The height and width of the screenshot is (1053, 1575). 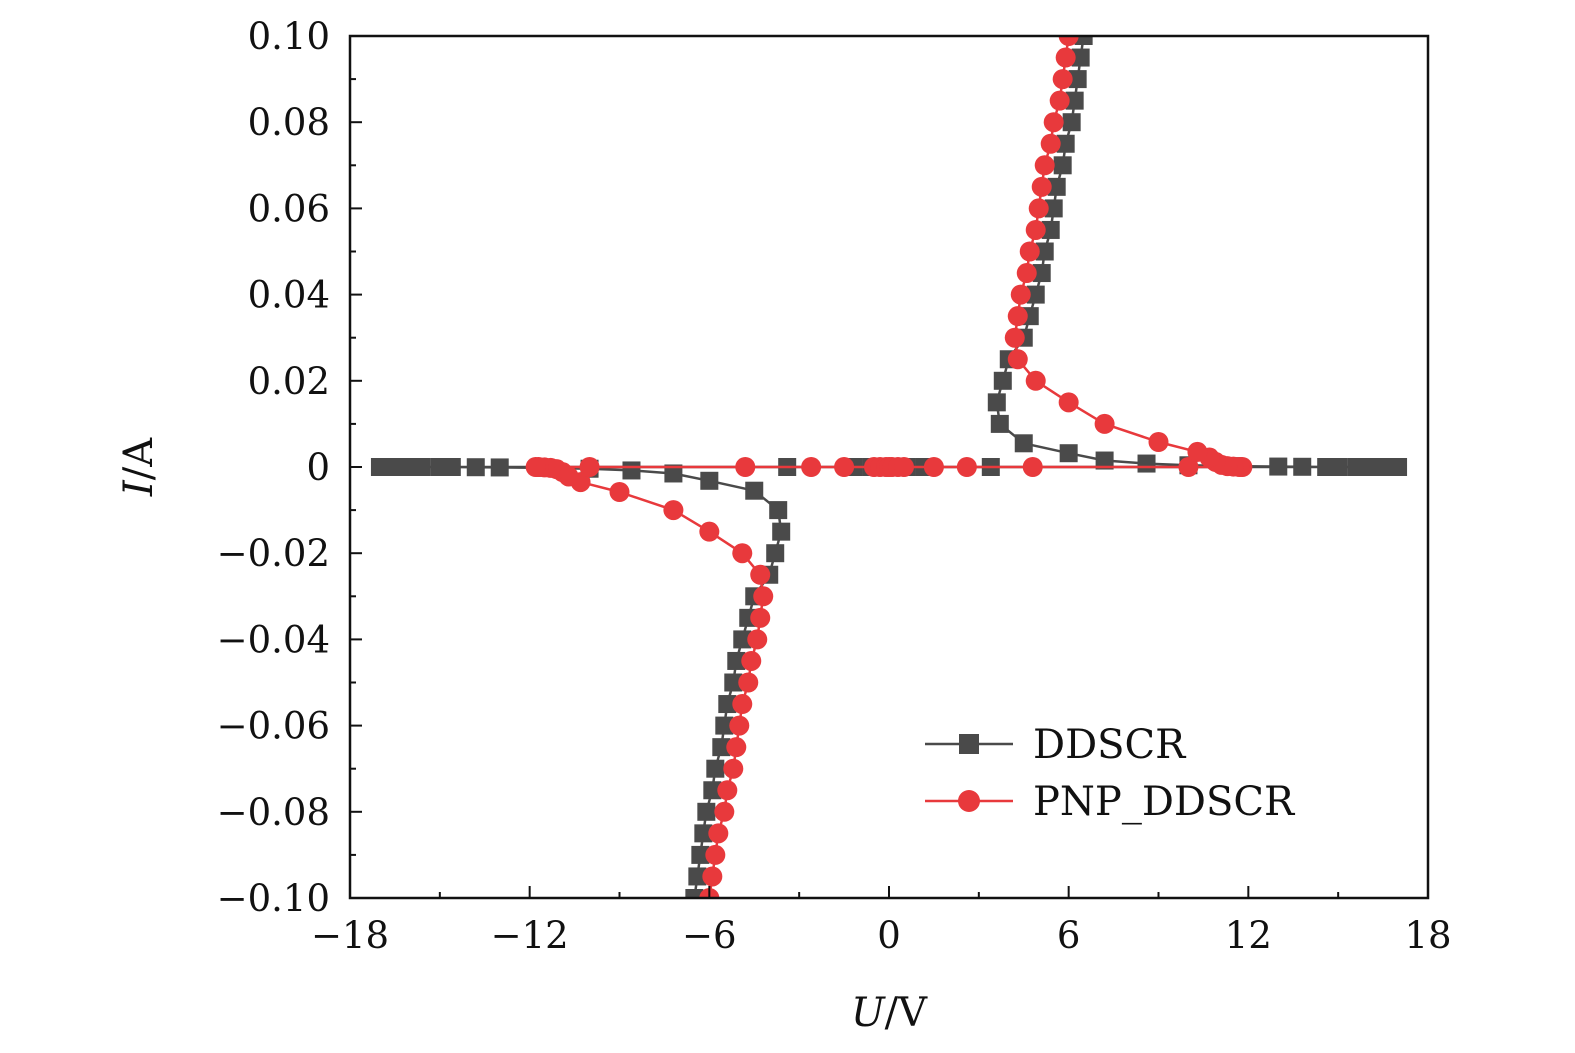 What do you see at coordinates (289, 295) in the screenshot?
I see `y-tick-label: 0.04` at bounding box center [289, 295].